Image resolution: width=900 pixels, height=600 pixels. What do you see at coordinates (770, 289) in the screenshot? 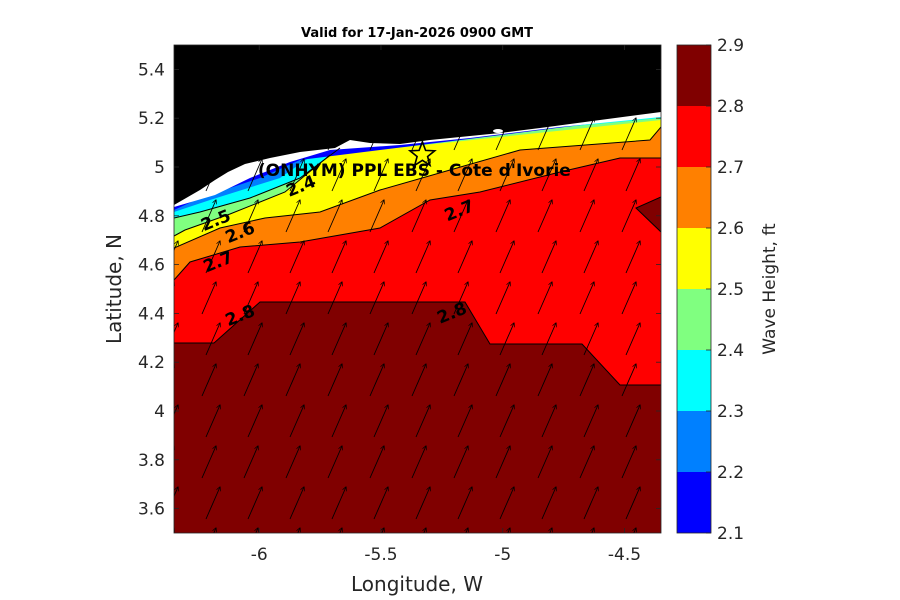
I see `colorbar-label: Wave Height, ft` at bounding box center [770, 289].